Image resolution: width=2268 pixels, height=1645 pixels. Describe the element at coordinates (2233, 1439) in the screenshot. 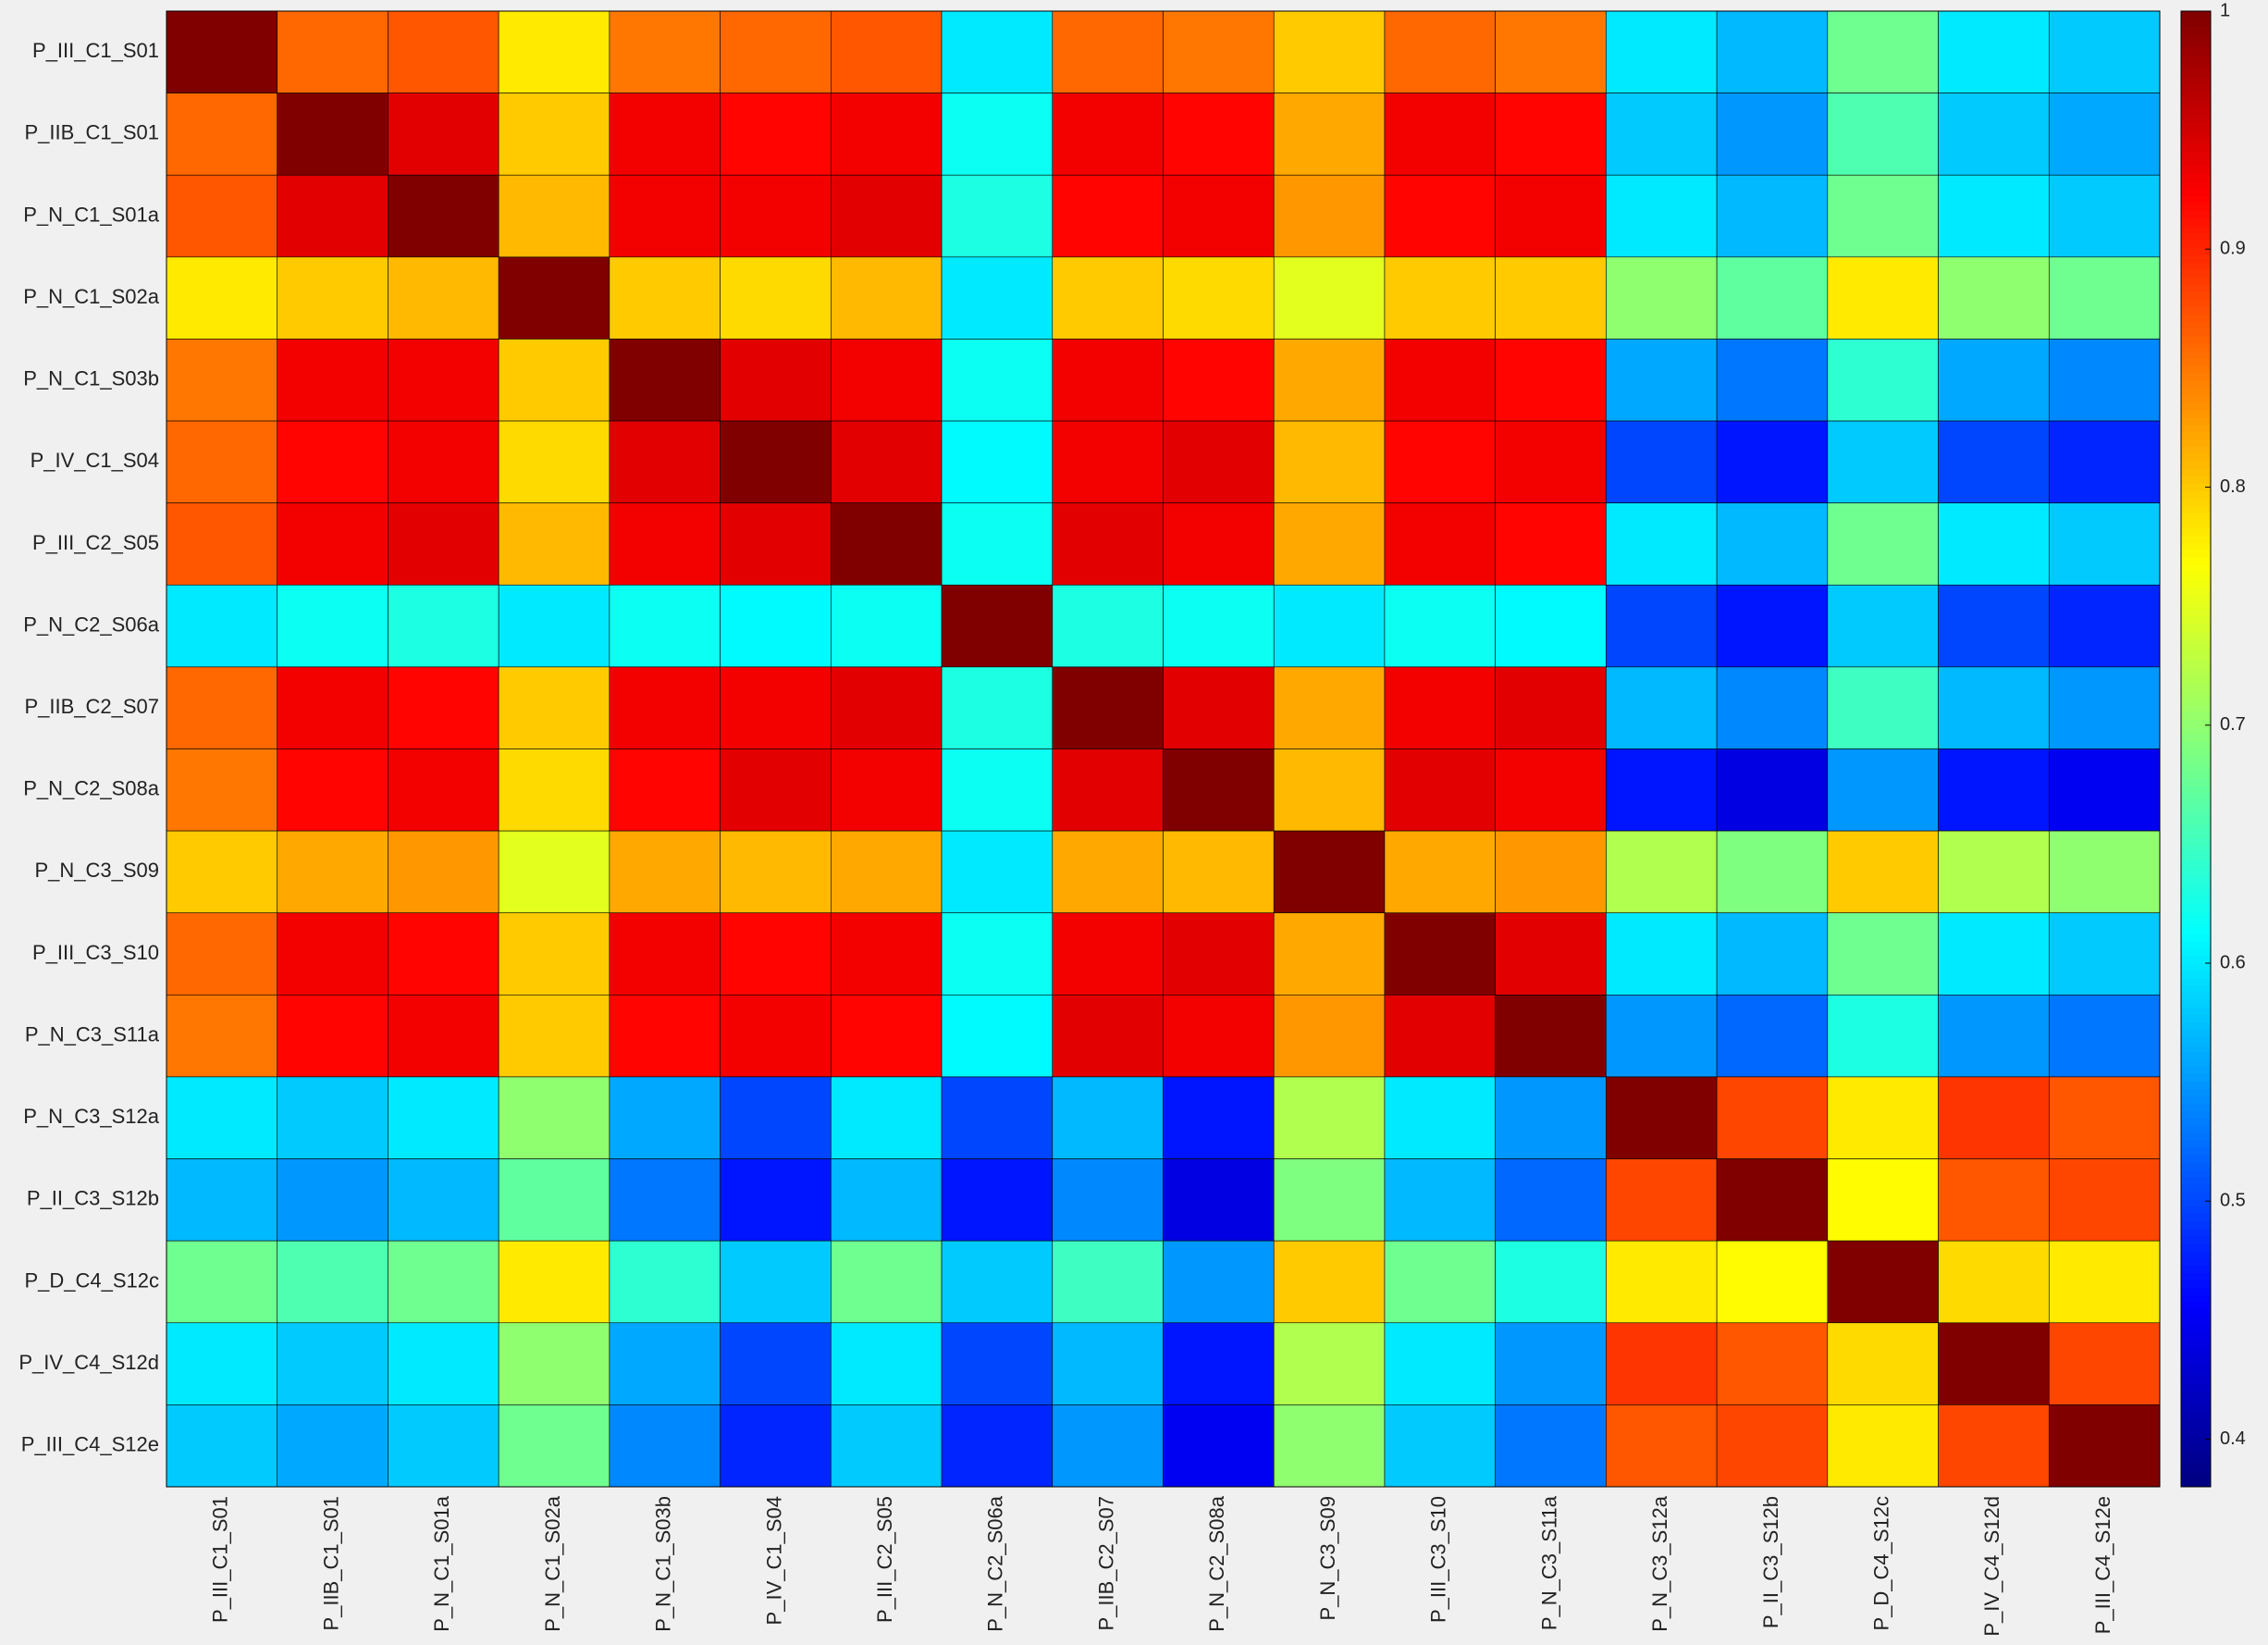

I see `colorbar-tick-label: 0.4` at that location.